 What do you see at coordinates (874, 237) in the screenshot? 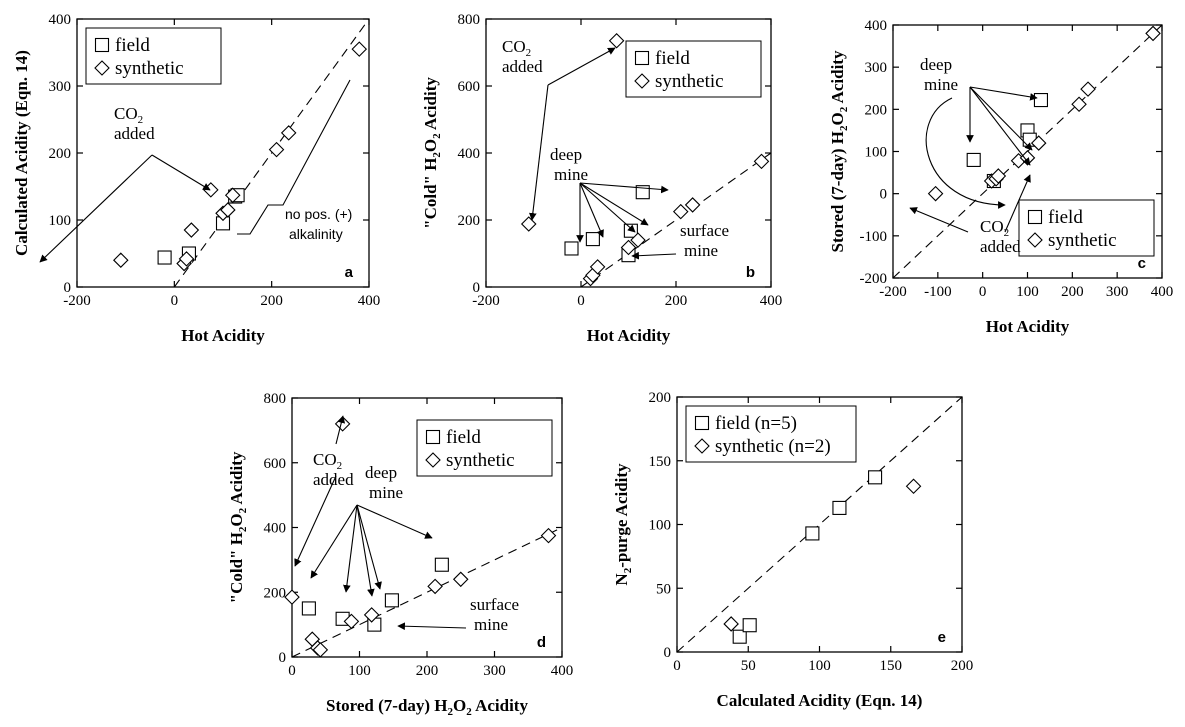
I see `y-tick-label: -100` at bounding box center [874, 237].